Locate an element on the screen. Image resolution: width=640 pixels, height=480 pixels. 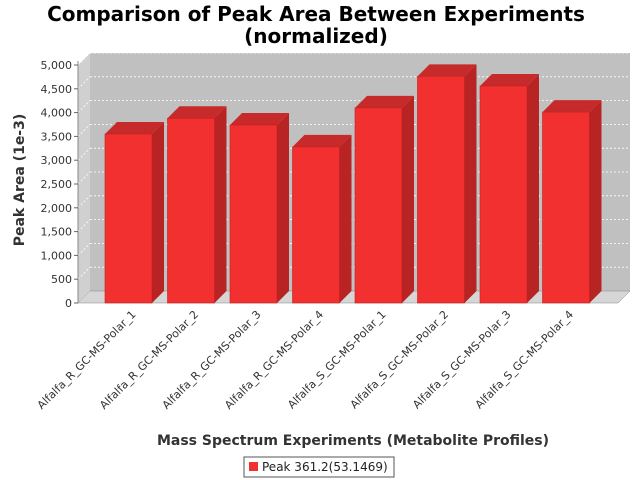
legend-box is located at coordinates (319, 467).